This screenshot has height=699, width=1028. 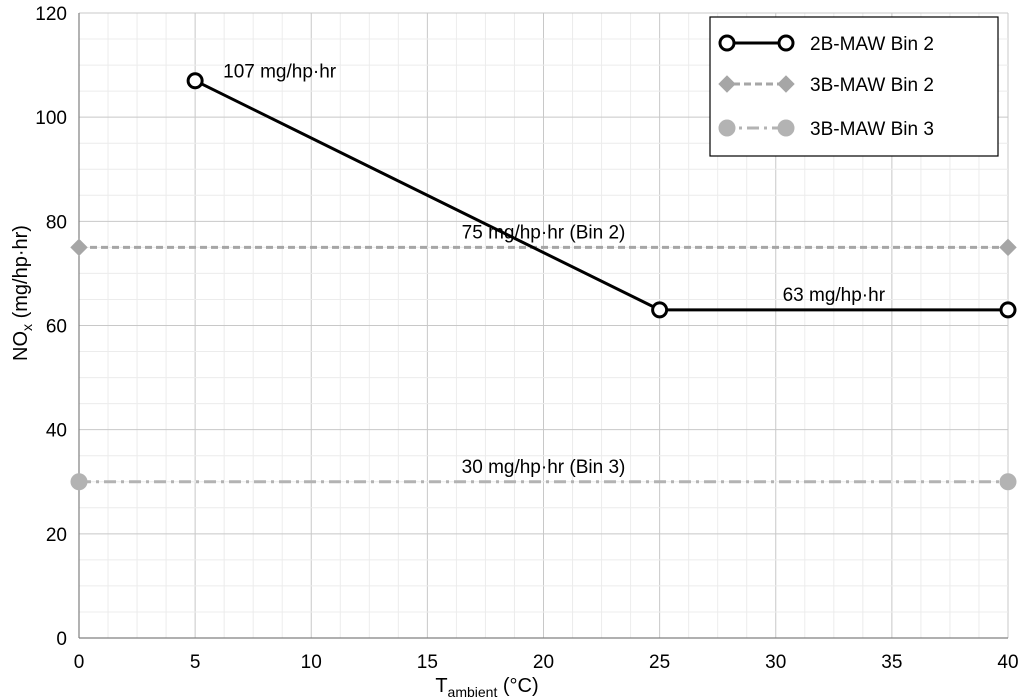 What do you see at coordinates (544, 467) in the screenshot?
I see `annotation-label: 30 mg/hp·hr (Bin 3)` at bounding box center [544, 467].